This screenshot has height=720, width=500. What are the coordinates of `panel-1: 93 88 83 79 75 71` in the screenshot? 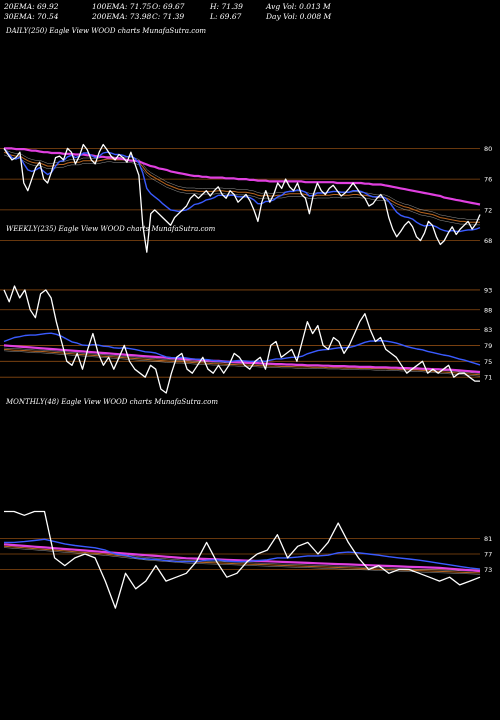 It's located at (246, 339).